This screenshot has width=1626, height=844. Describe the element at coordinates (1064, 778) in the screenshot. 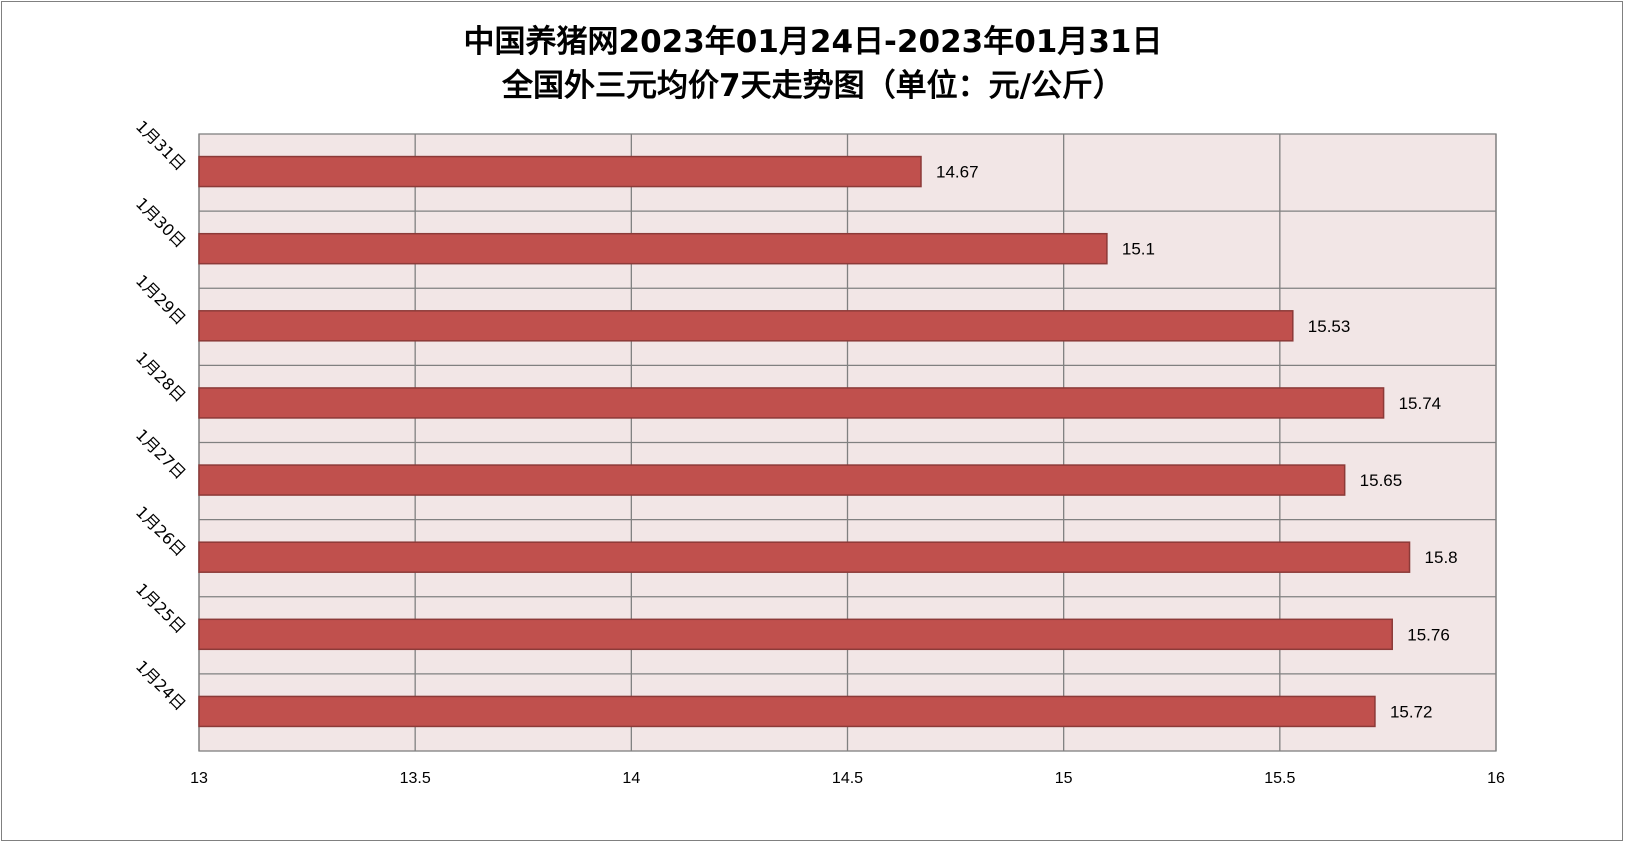

I see `x-tick-label: 15` at that location.